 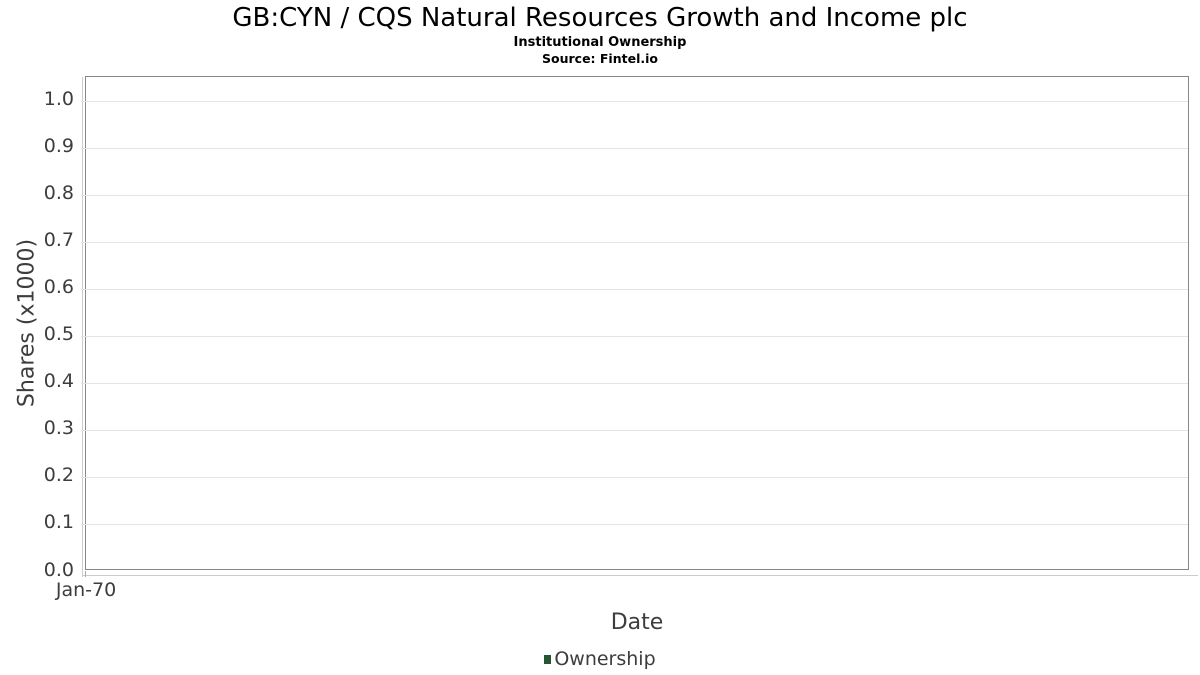 I want to click on chart-subtitle: Institutional Ownership, so click(x=600, y=42).